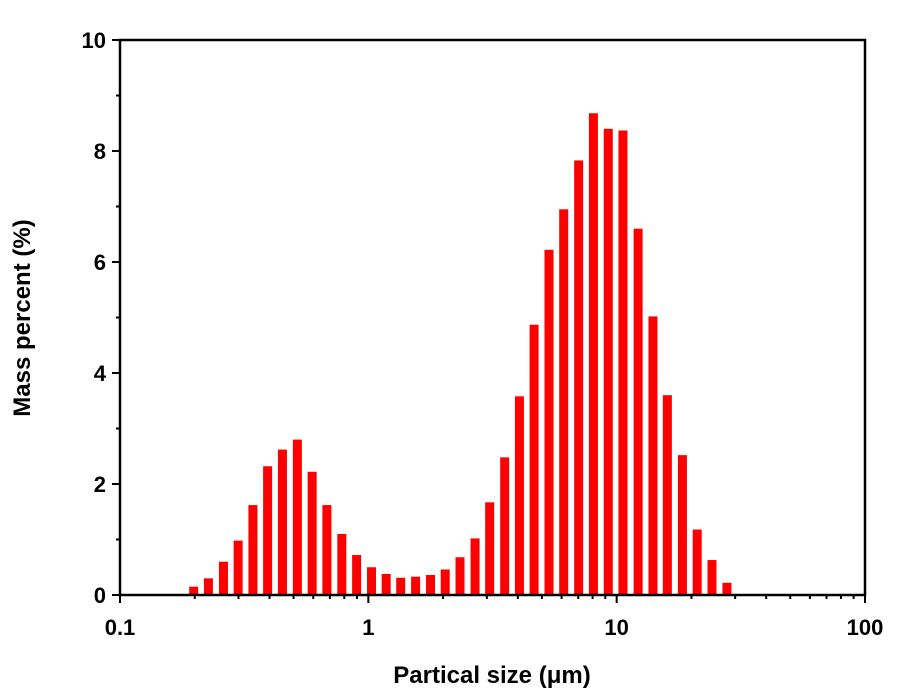  What do you see at coordinates (94, 40) in the screenshot?
I see `y-tick-label: 10` at bounding box center [94, 40].